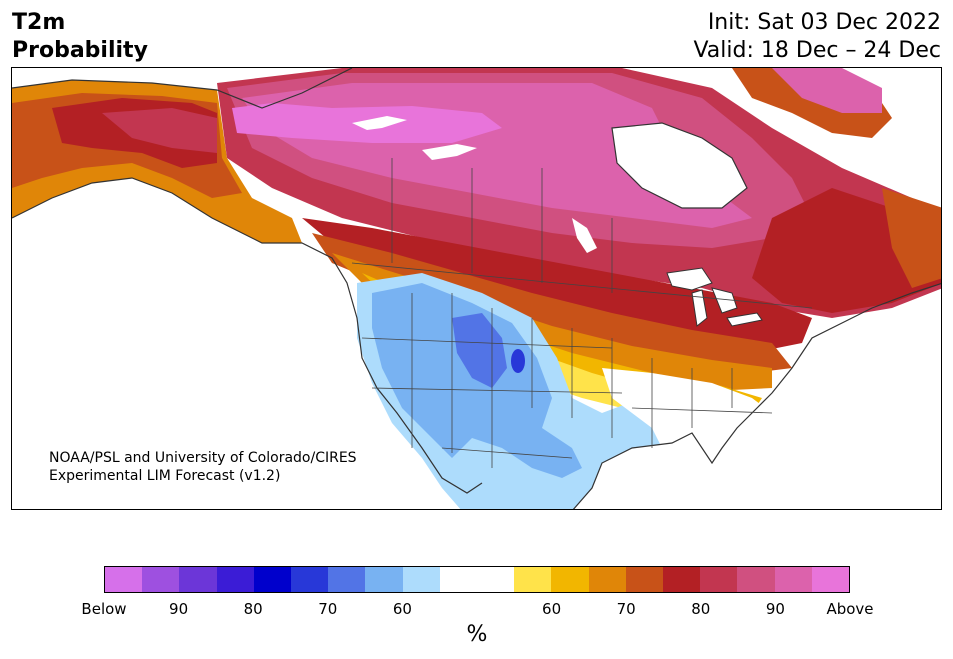  What do you see at coordinates (39, 22) in the screenshot?
I see `title-line-1: T2m` at bounding box center [39, 22].